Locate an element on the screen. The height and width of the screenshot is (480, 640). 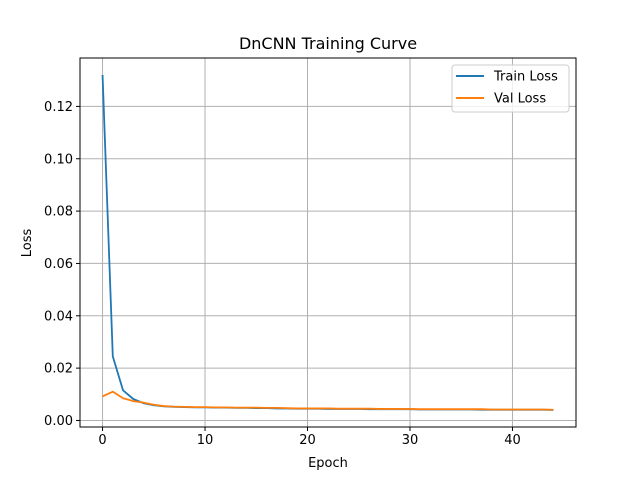
y-tick-label: 0.06 is located at coordinates (58, 264).